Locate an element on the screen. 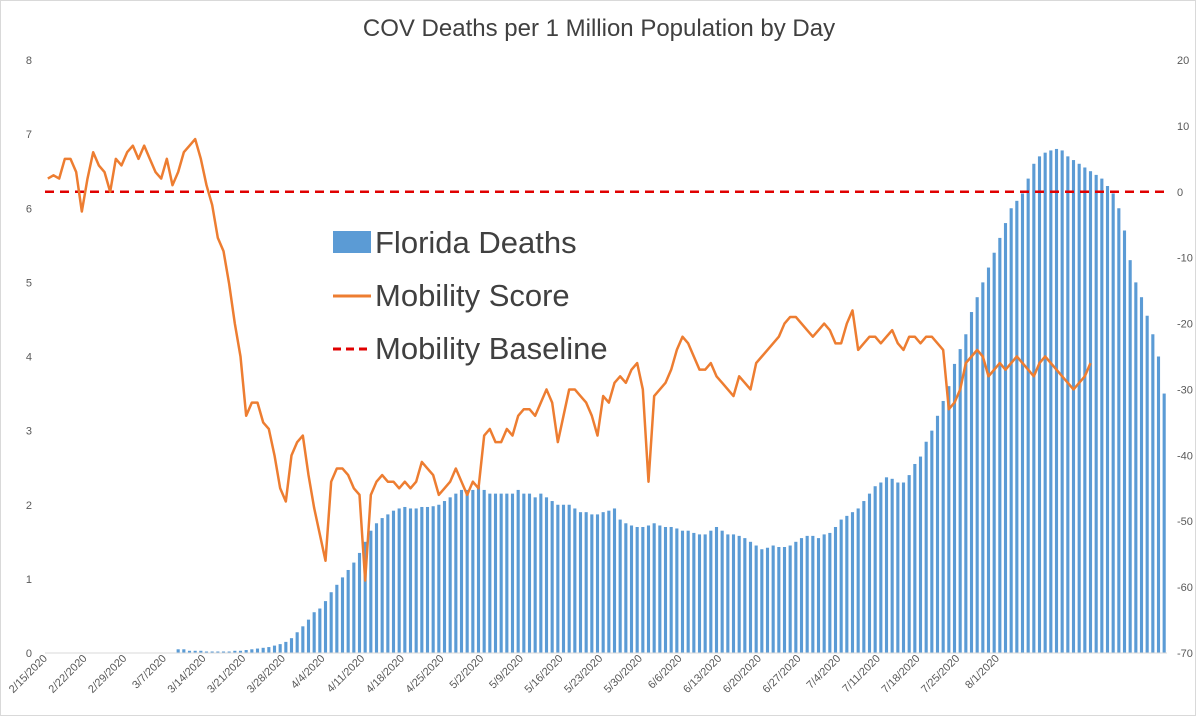  left-axis-ticks: 0 1 2 3 4 5 6 7 8 is located at coordinates (29, 357).